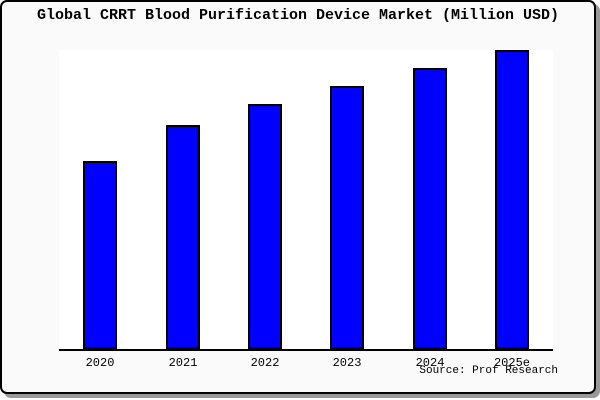 This screenshot has height=400, width=600. I want to click on bar-2022, so click(265, 226).